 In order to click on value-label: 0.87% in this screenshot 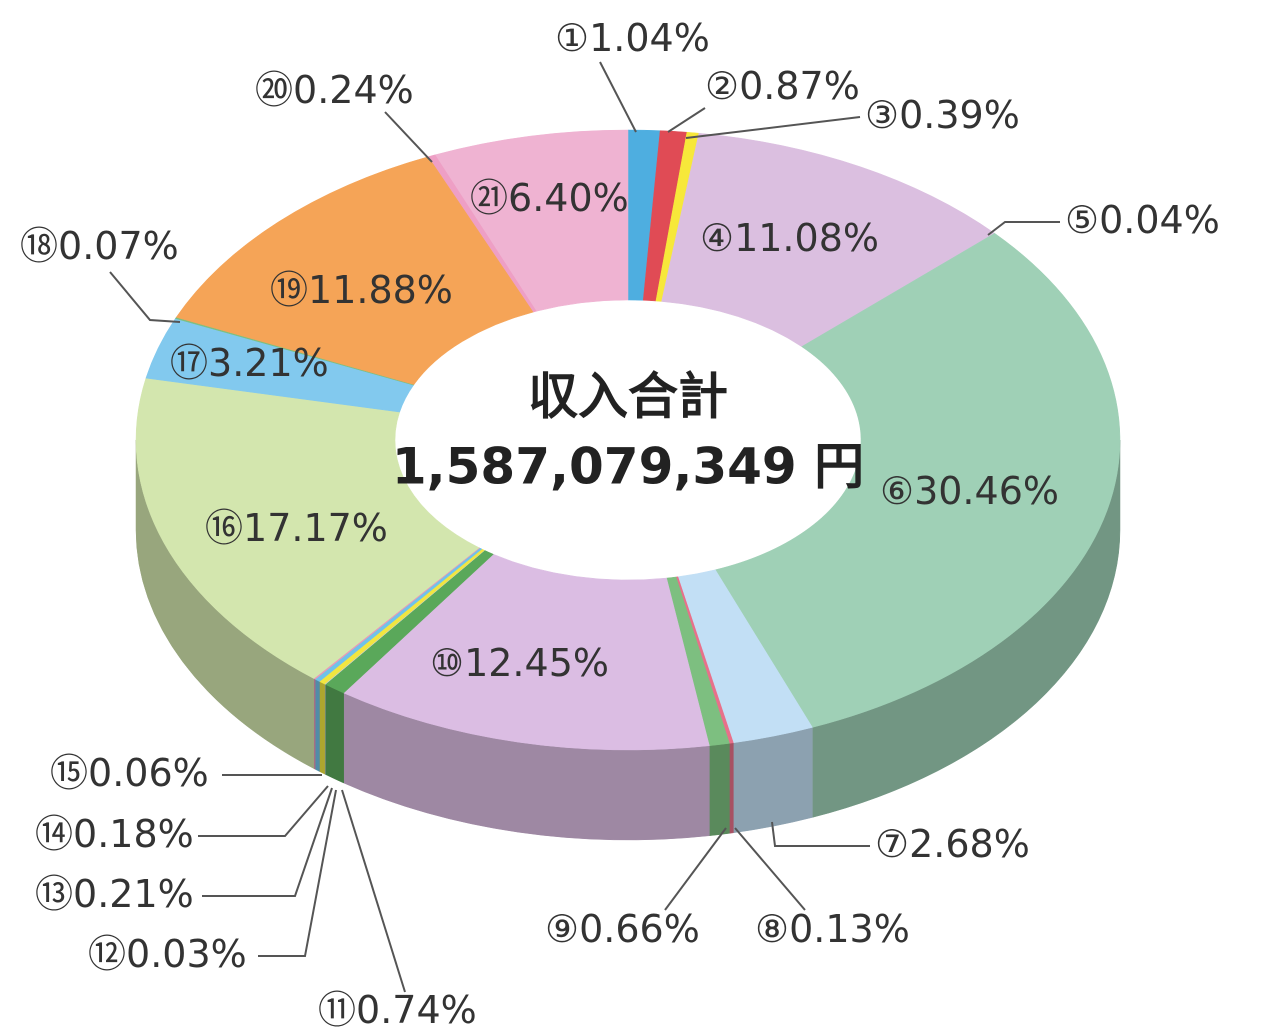, I will do `click(799, 86)`.